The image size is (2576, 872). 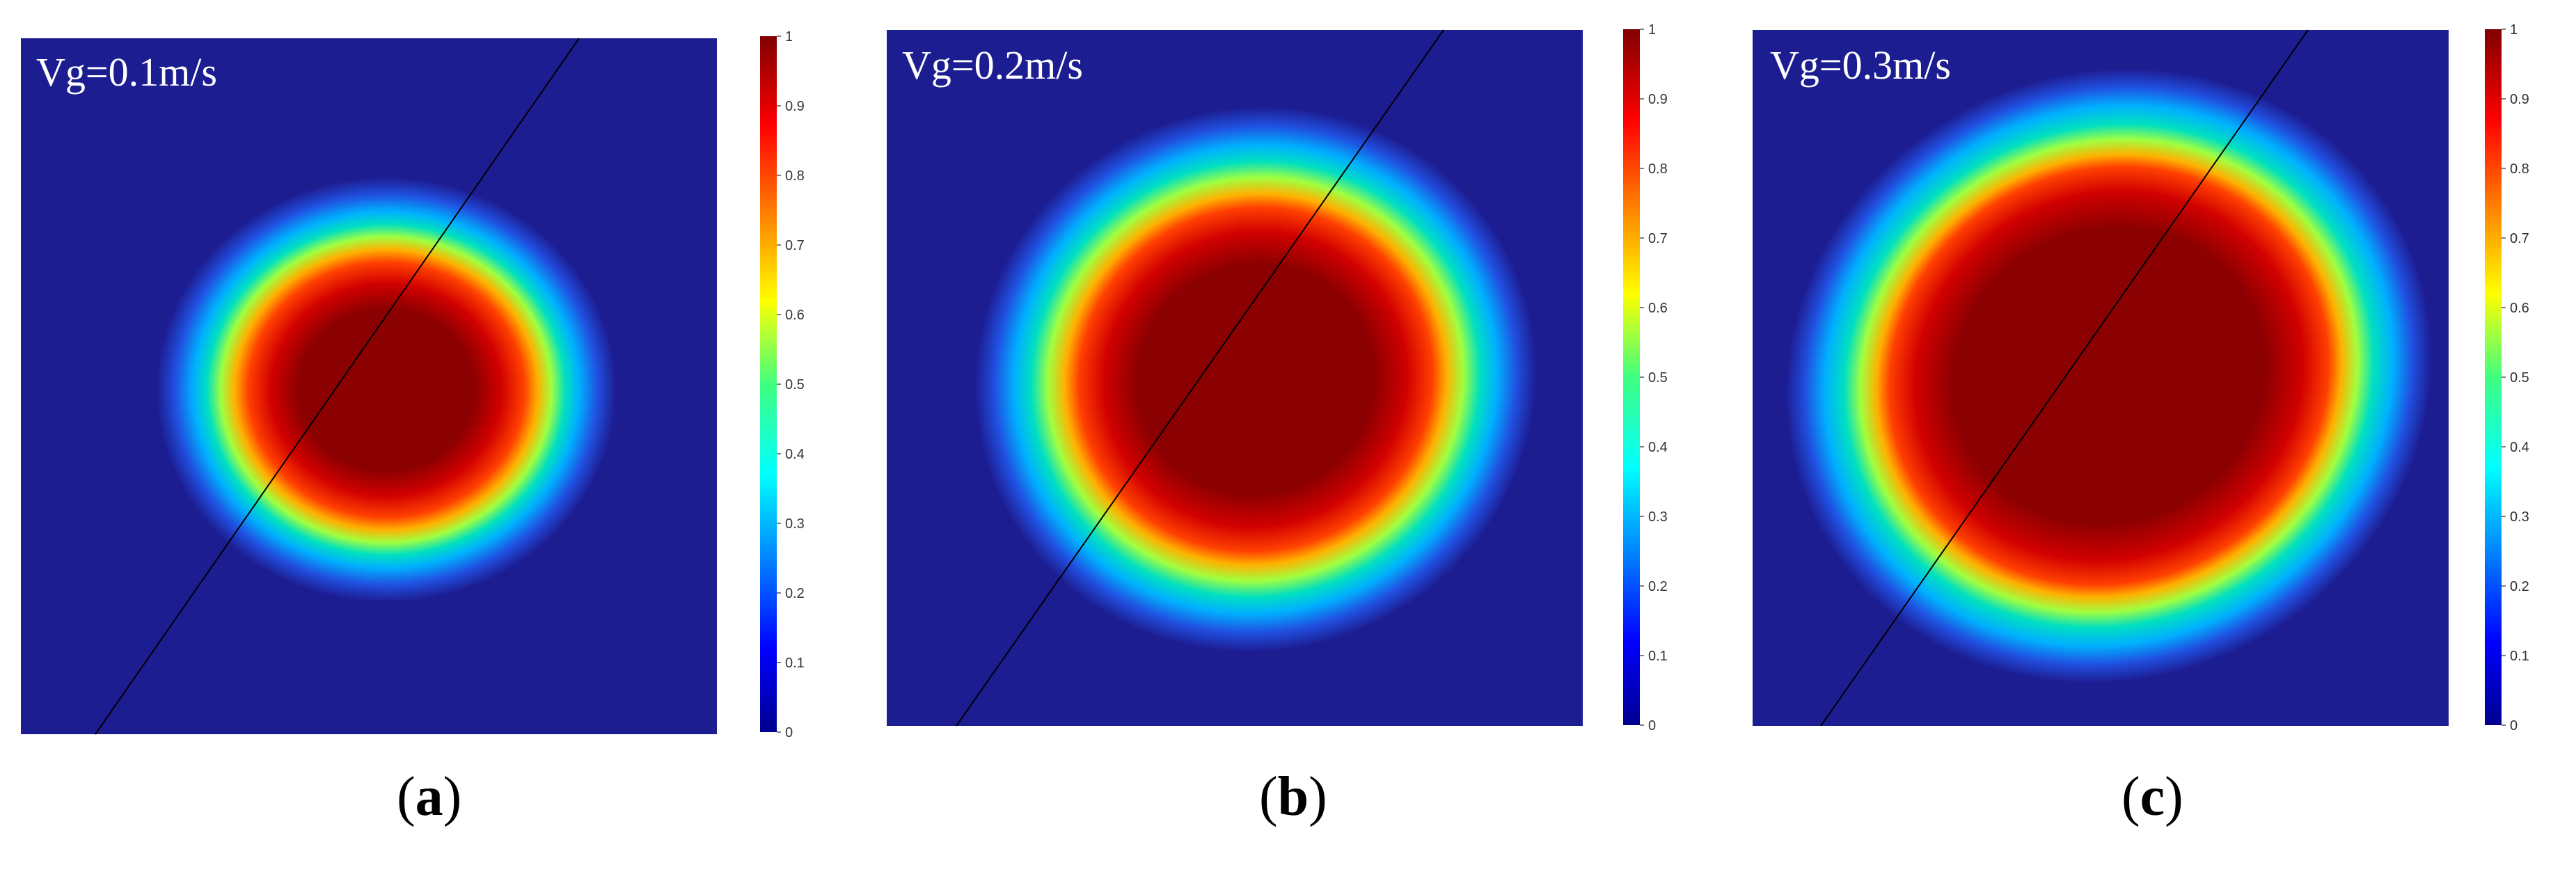 I want to click on velocity-label-a: Vg=0.1m/s, so click(x=126, y=72).